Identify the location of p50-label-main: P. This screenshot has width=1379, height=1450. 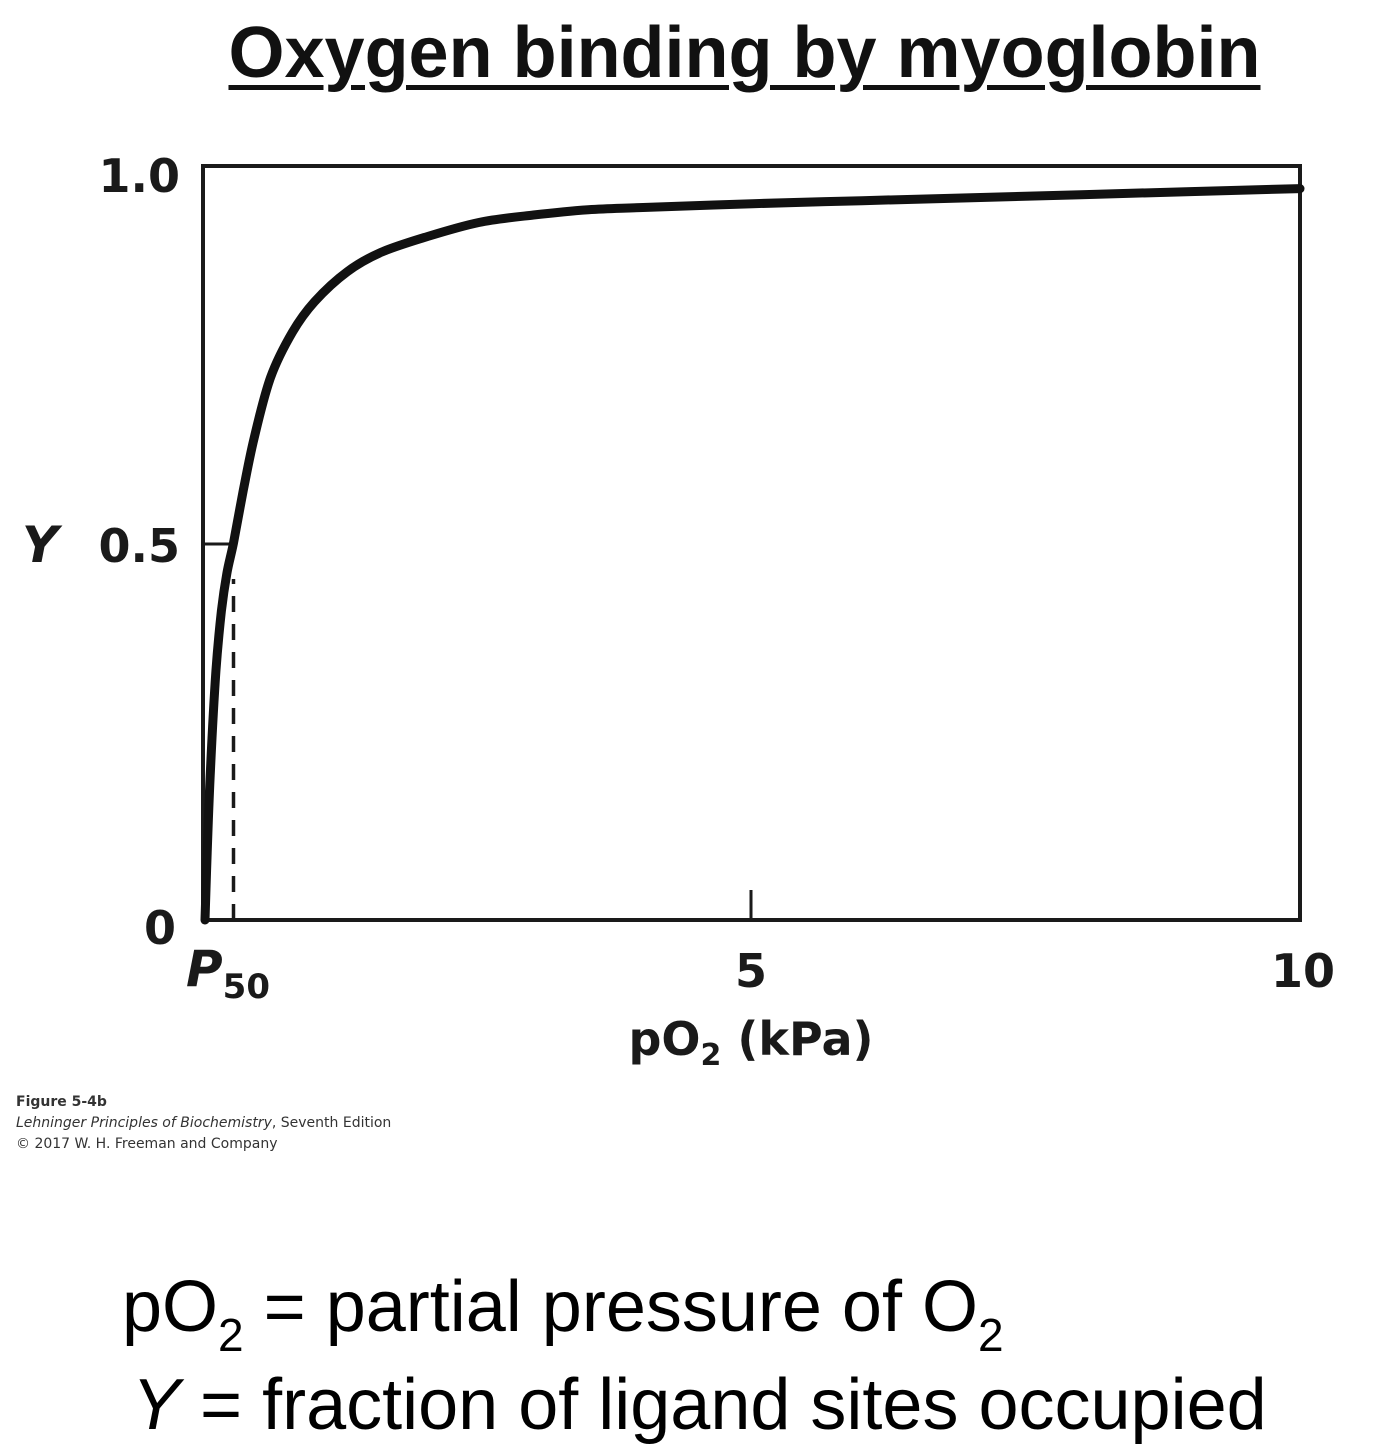
(204, 969).